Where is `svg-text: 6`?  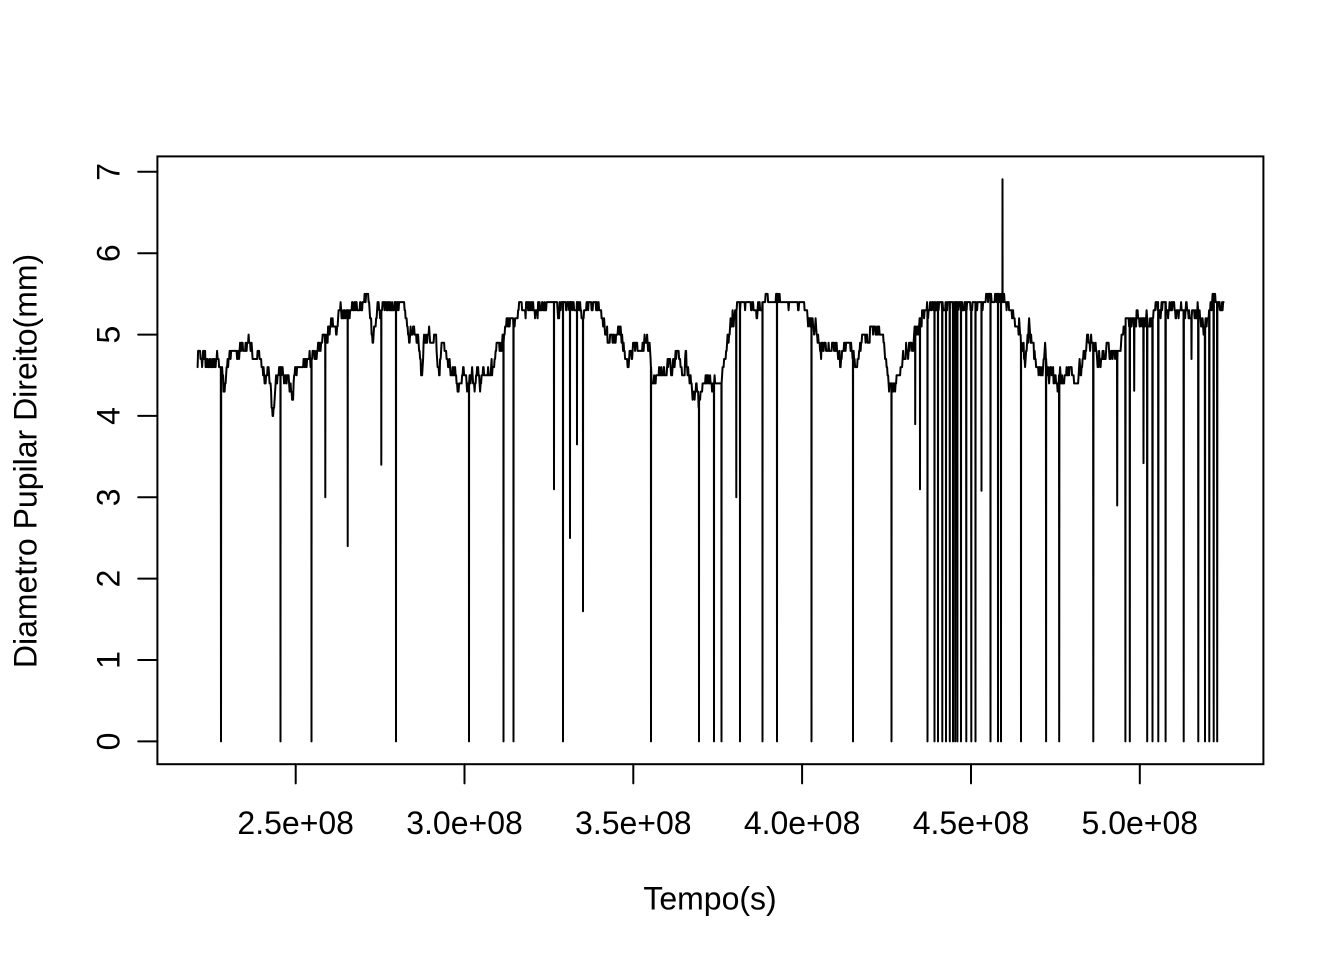 svg-text: 6 is located at coordinates (109, 253).